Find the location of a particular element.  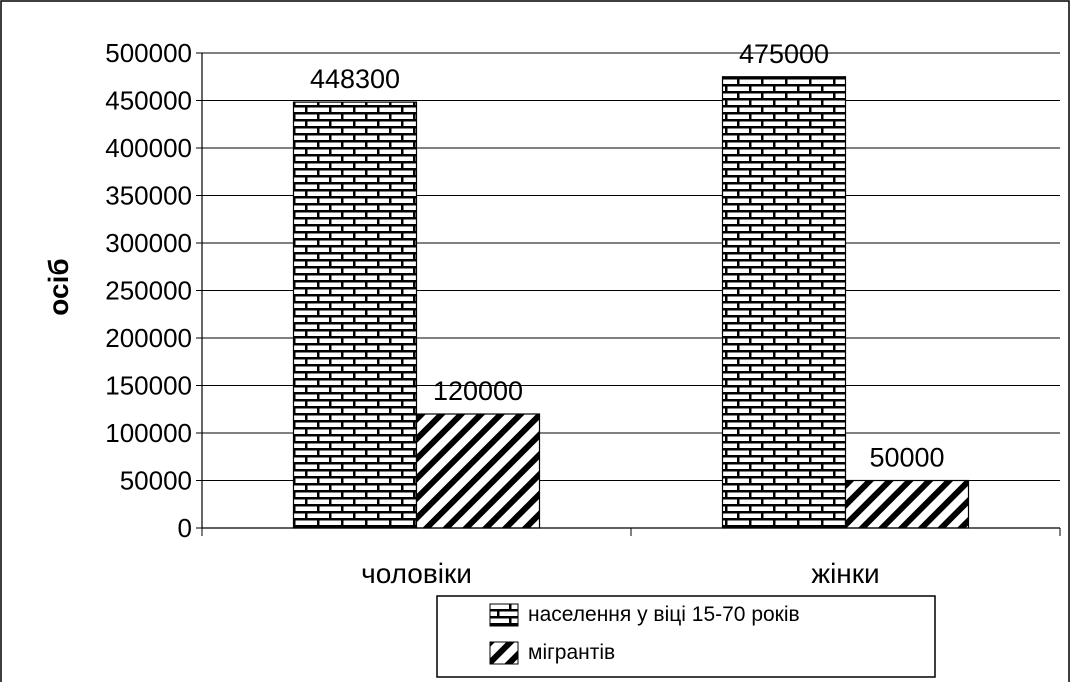

legend-label-migrants: мігрантів is located at coordinates (571, 652).